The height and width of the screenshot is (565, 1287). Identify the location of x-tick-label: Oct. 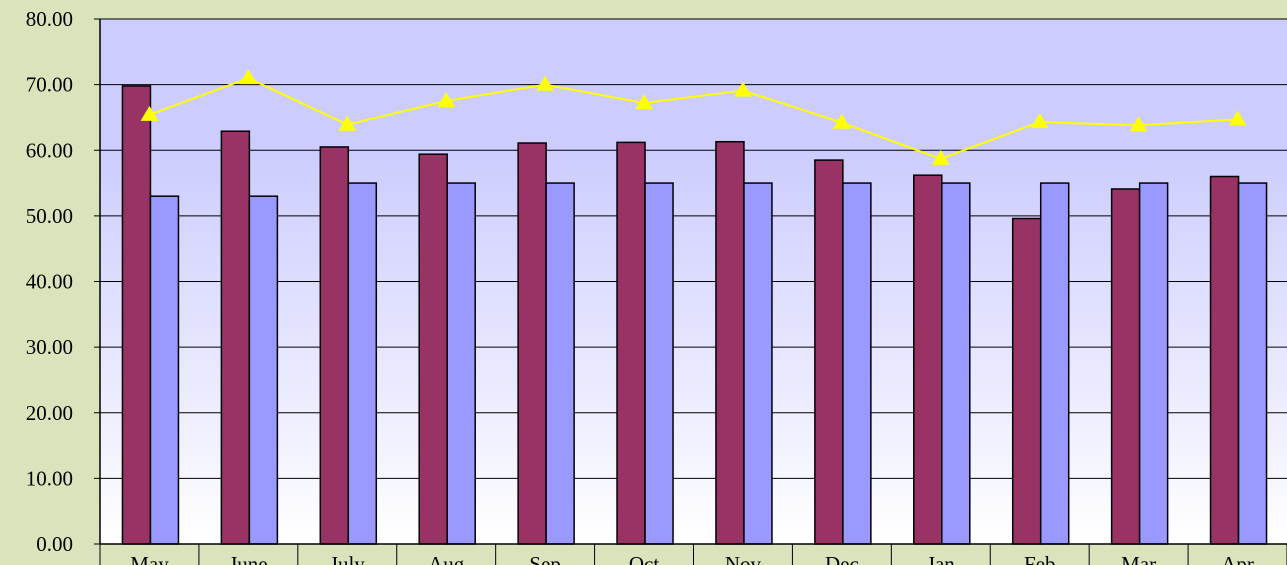
(644, 558).